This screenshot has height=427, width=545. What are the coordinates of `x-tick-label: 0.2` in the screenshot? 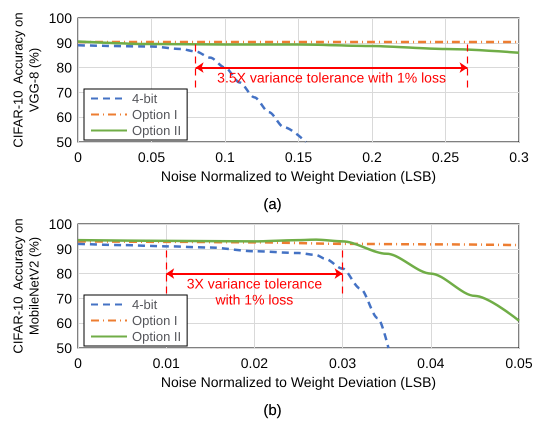 It's located at (372, 157).